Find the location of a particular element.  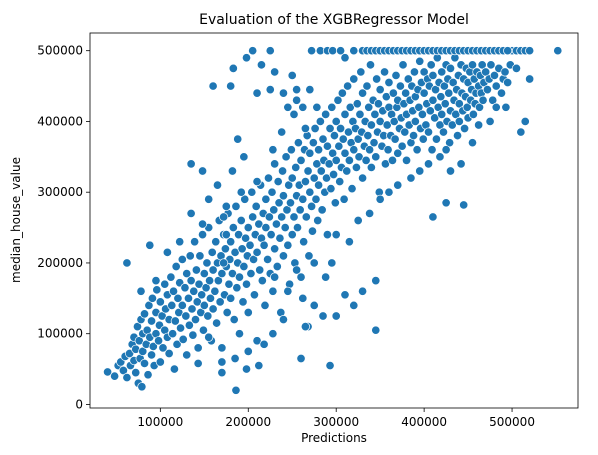

y-axis: 0100000200000300000400000500000 is located at coordinates (63, 228).